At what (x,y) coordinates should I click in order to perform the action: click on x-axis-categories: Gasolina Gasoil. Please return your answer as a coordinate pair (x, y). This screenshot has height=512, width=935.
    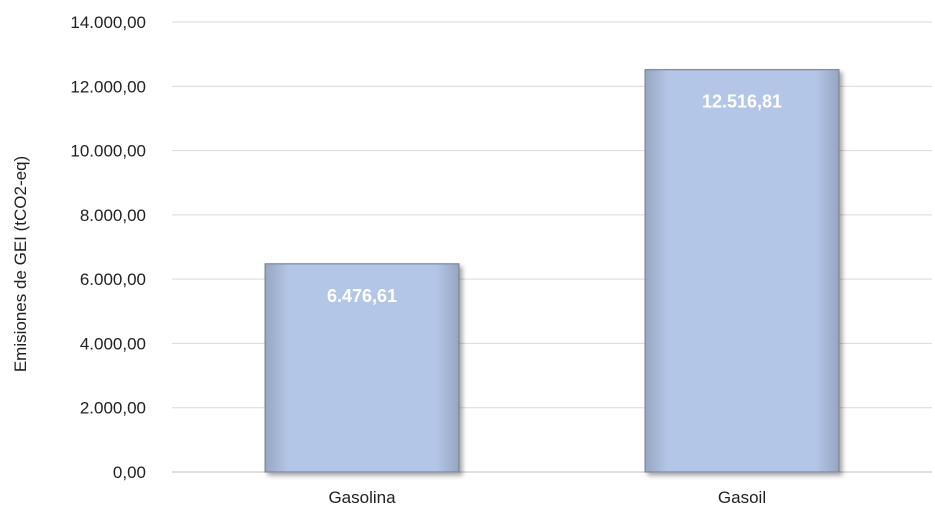
    Looking at the image, I should click on (547, 497).